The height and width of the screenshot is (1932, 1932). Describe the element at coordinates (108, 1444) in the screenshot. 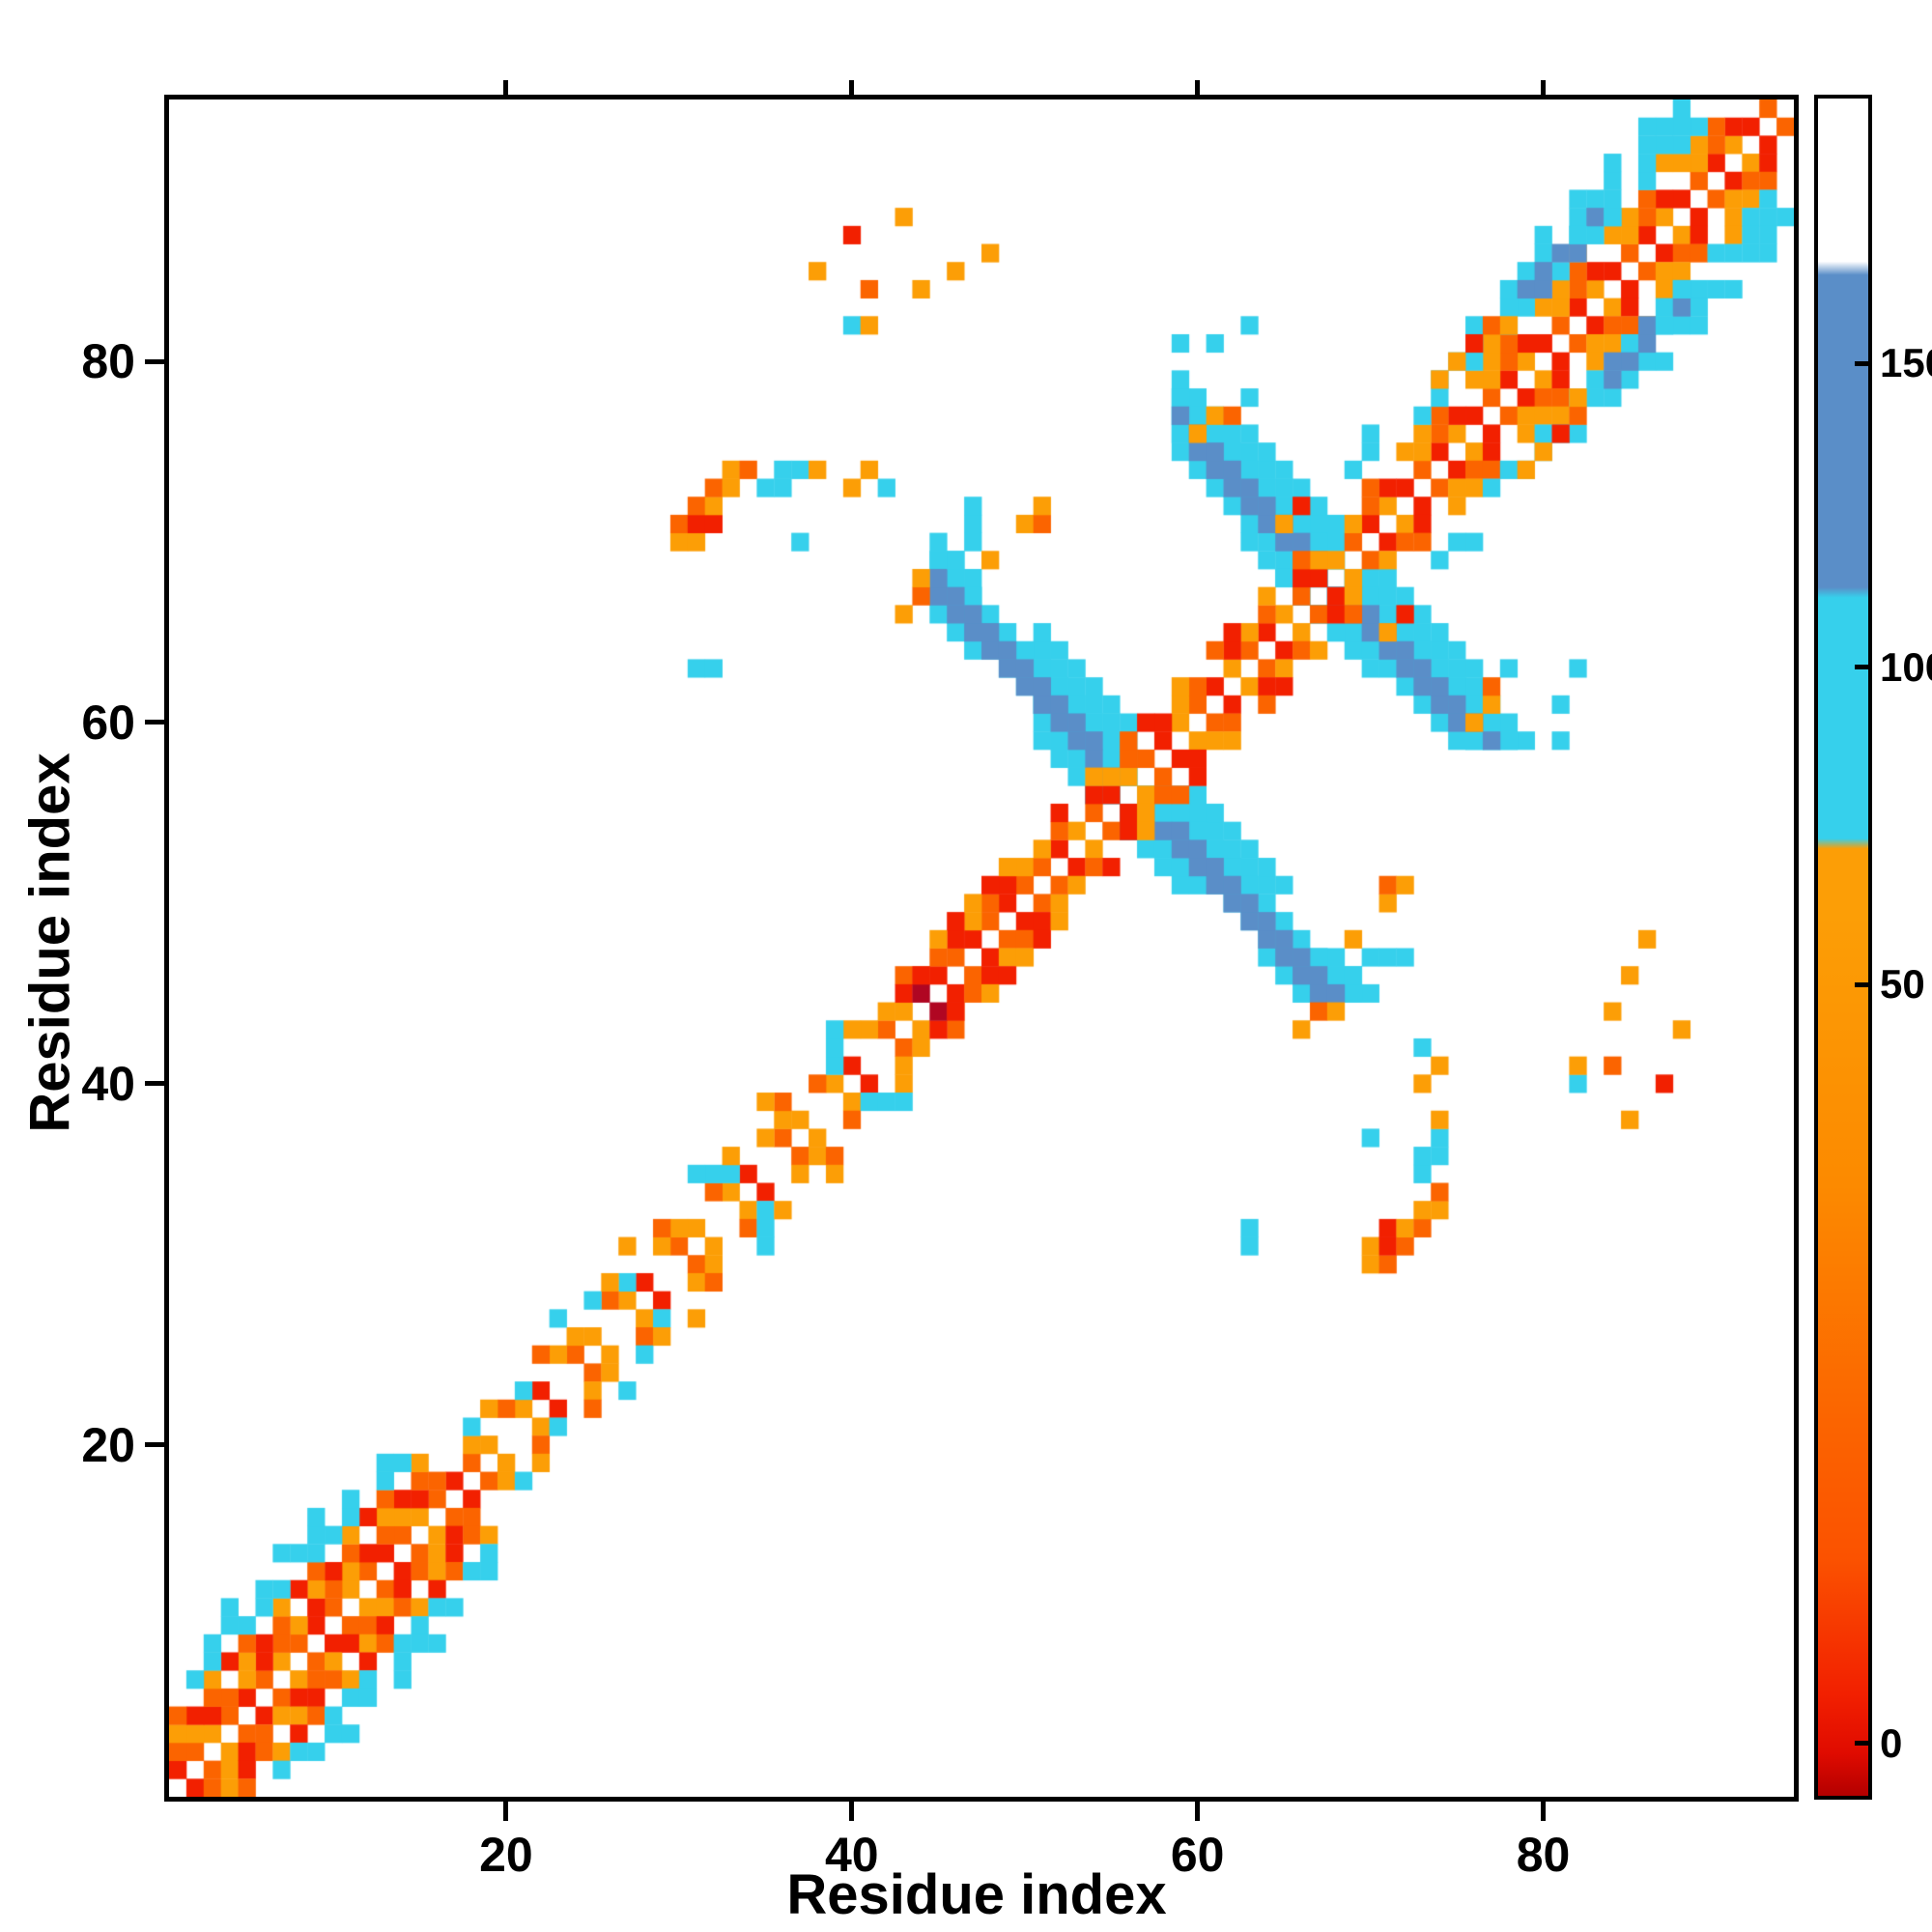

I see `y-tick-label: 20` at that location.